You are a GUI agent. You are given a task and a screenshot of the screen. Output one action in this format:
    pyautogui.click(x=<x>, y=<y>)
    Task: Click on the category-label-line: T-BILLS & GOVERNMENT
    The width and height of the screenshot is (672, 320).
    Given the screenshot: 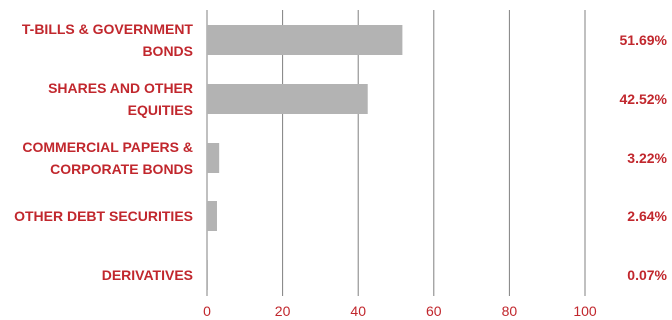 What is the action you would take?
    pyautogui.click(x=108, y=29)
    